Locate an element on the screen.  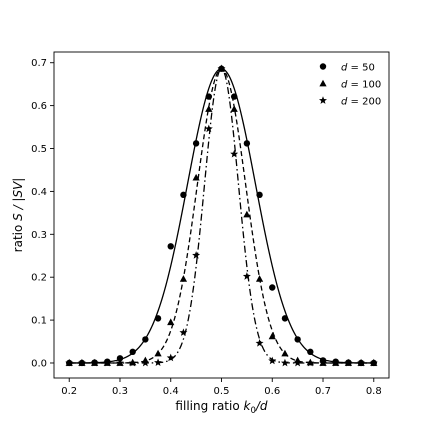
legend: d = 50 d = 100 d = 200 is located at coordinates (350, 85).